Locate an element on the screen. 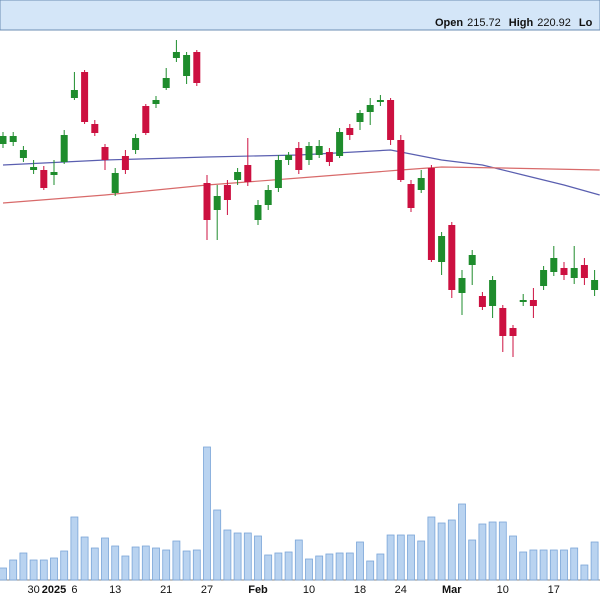 This screenshot has height=600, width=600. x-tick-label: Feb is located at coordinates (258, 590).